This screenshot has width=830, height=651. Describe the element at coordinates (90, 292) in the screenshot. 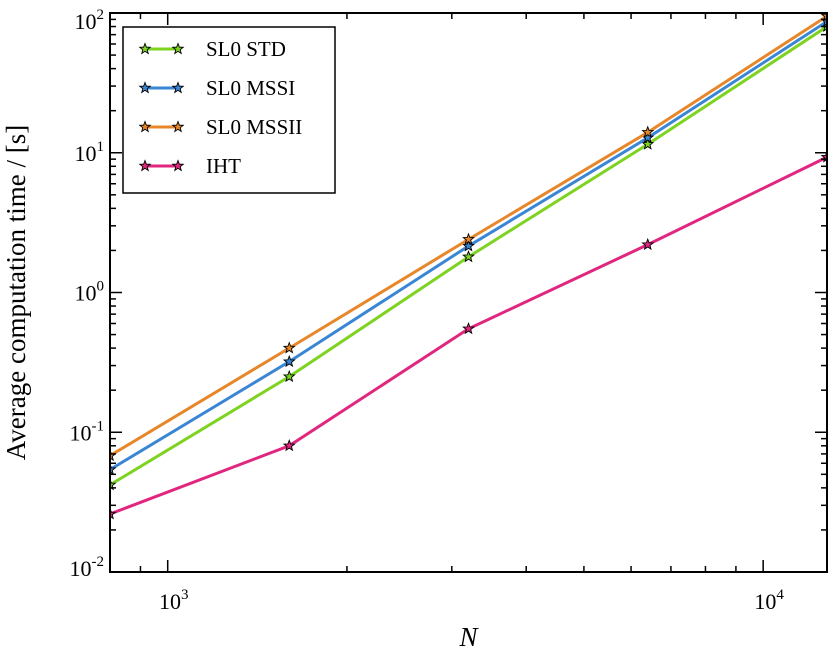

I see `y-tick-label: 10⁰` at that location.